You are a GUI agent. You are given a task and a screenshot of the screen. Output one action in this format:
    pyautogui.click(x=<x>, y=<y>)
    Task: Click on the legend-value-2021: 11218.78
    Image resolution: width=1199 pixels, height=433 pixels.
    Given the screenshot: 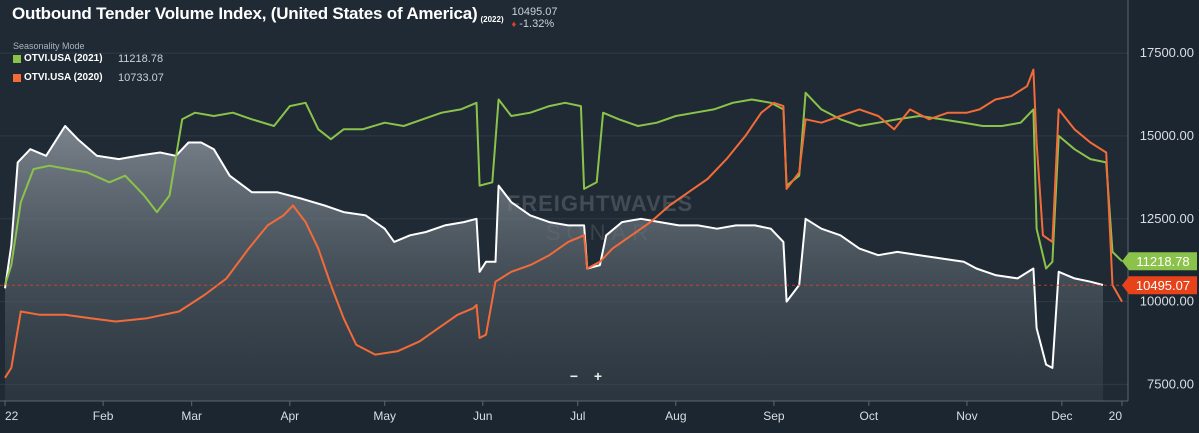 What is the action you would take?
    pyautogui.click(x=141, y=58)
    